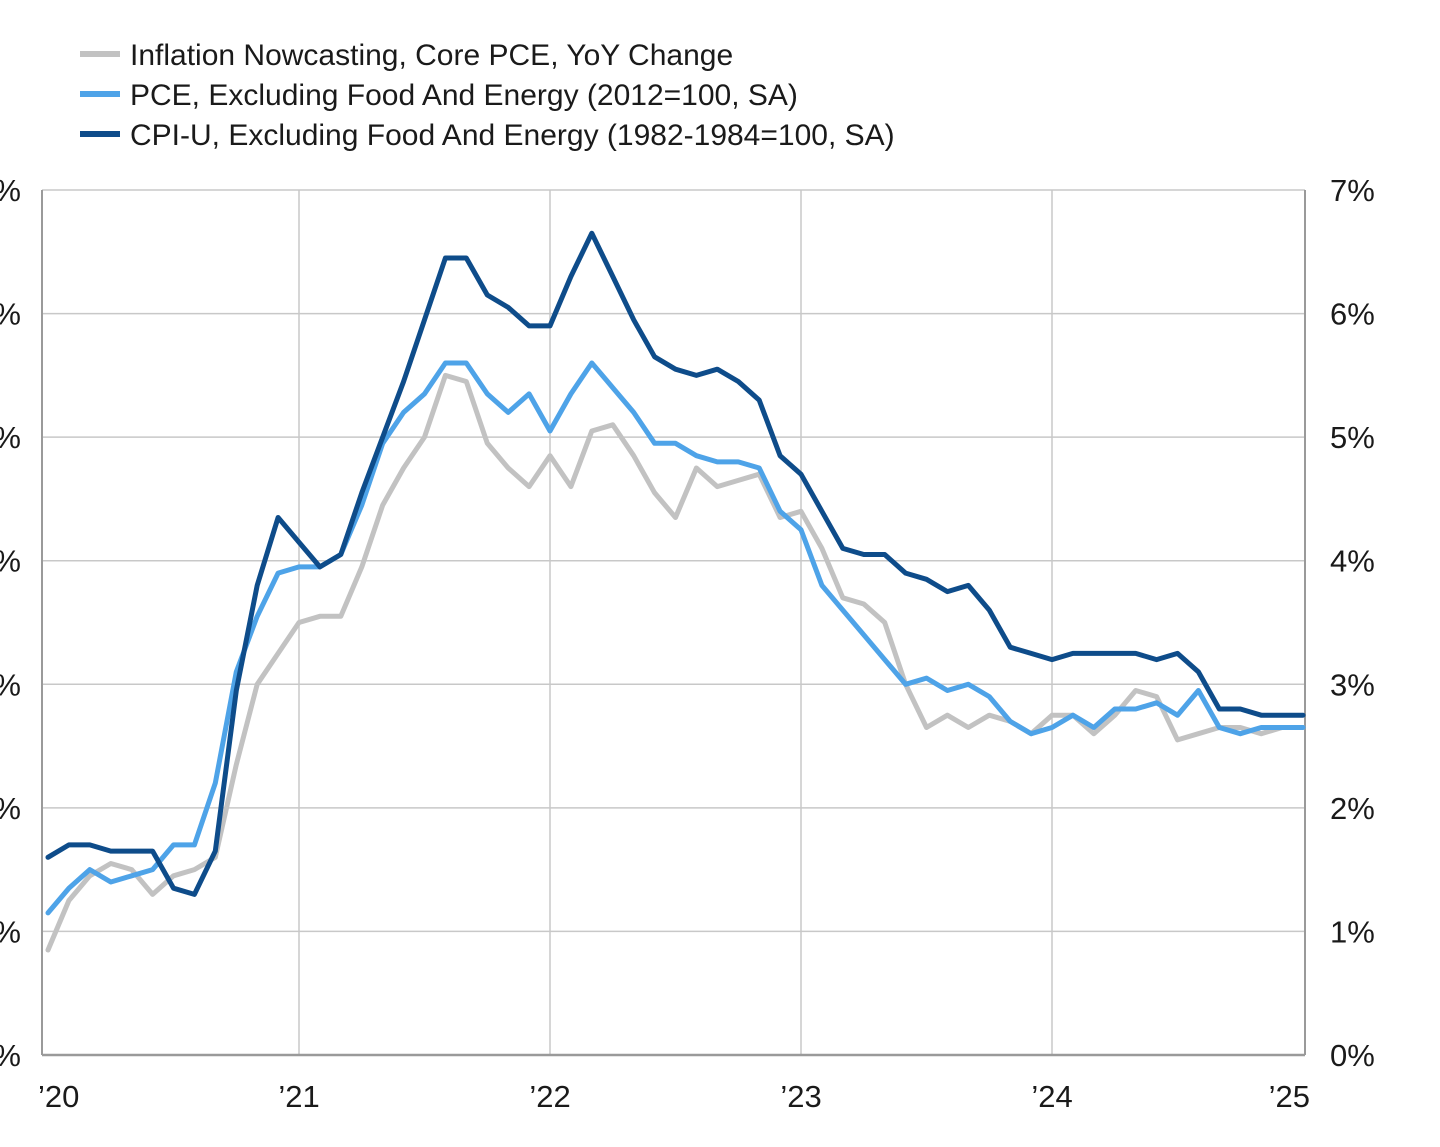 The height and width of the screenshot is (1147, 1440). What do you see at coordinates (1352, 623) in the screenshot?
I see `right-y-tick-labels: 0% 1% 2% 3% 4% 5% 6% 7%` at bounding box center [1352, 623].